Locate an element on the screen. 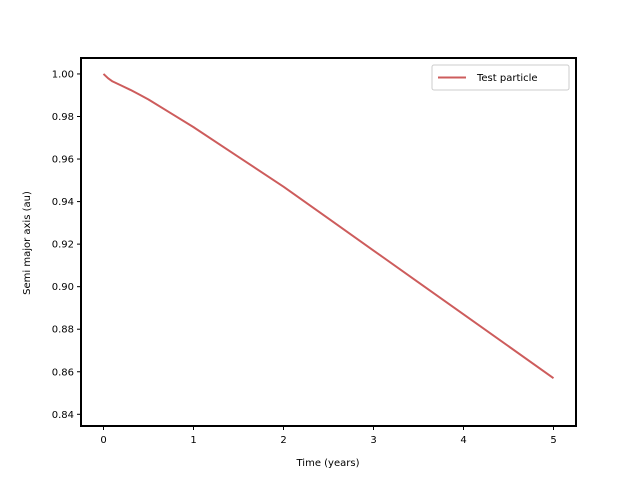 The width and height of the screenshot is (640, 480). y-tick-label: 0.94 is located at coordinates (63, 202).